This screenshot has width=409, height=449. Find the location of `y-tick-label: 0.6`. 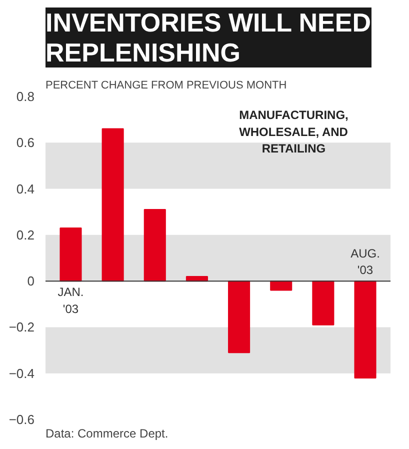

y-tick-label: 0.6 is located at coordinates (25, 142).